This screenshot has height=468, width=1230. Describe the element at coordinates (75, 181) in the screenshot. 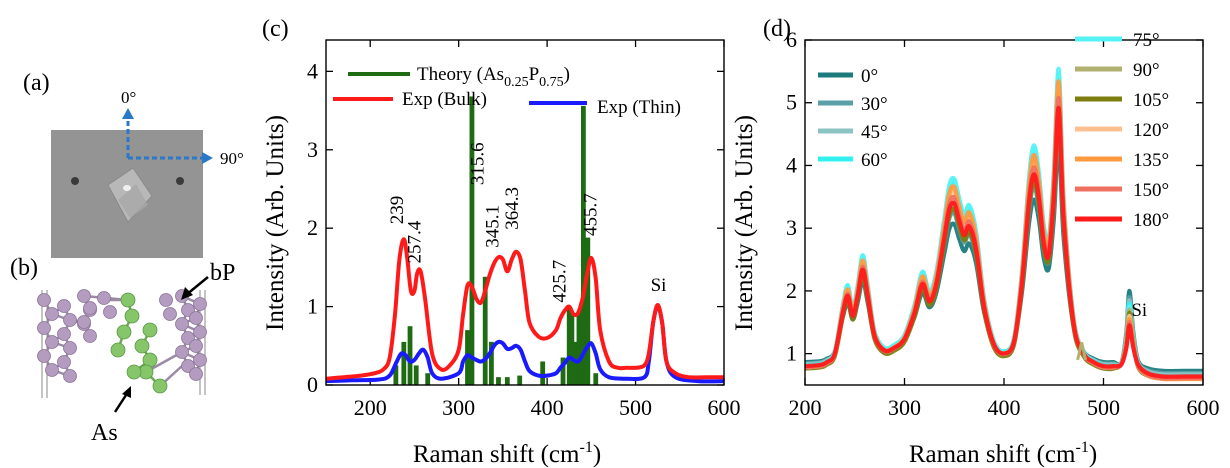

I see `marker-dot-left` at that location.